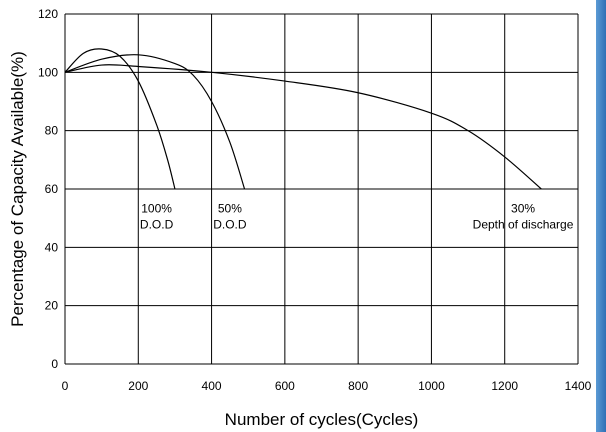 The width and height of the screenshot is (606, 432). I want to click on x-tick-label-1000: 1000, so click(431, 386).